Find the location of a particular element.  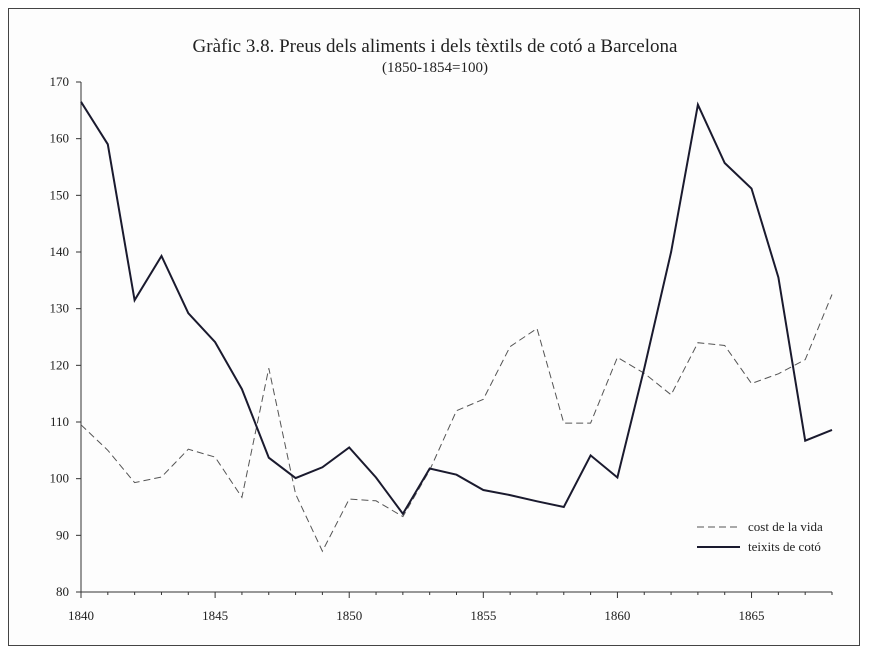

x-tick-label: 1860 is located at coordinates (617, 615).